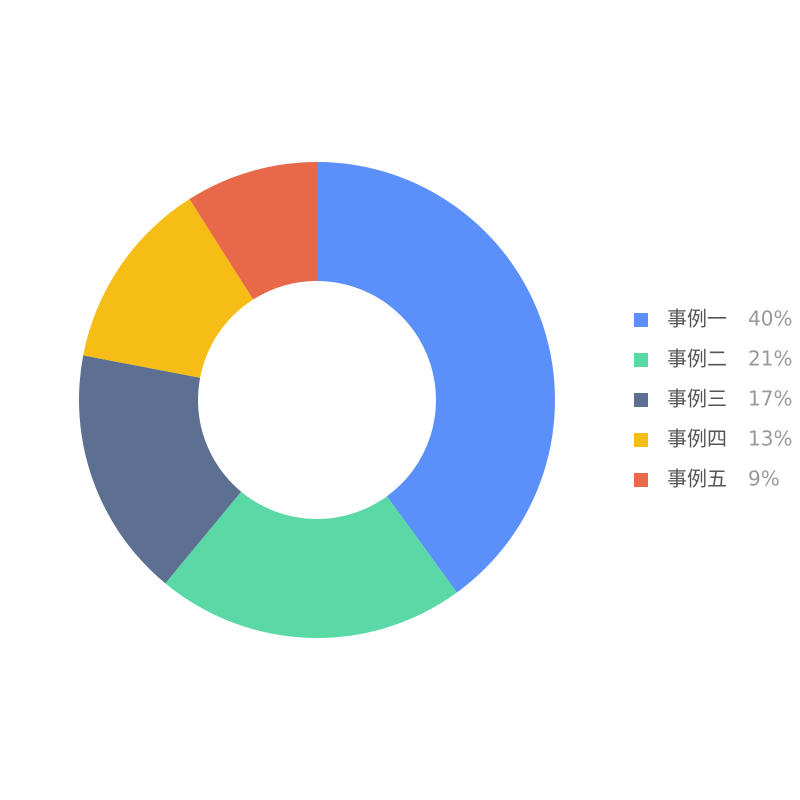 This screenshot has width=800, height=800. Describe the element at coordinates (697, 319) in the screenshot. I see `legend-label: 事例一` at that location.